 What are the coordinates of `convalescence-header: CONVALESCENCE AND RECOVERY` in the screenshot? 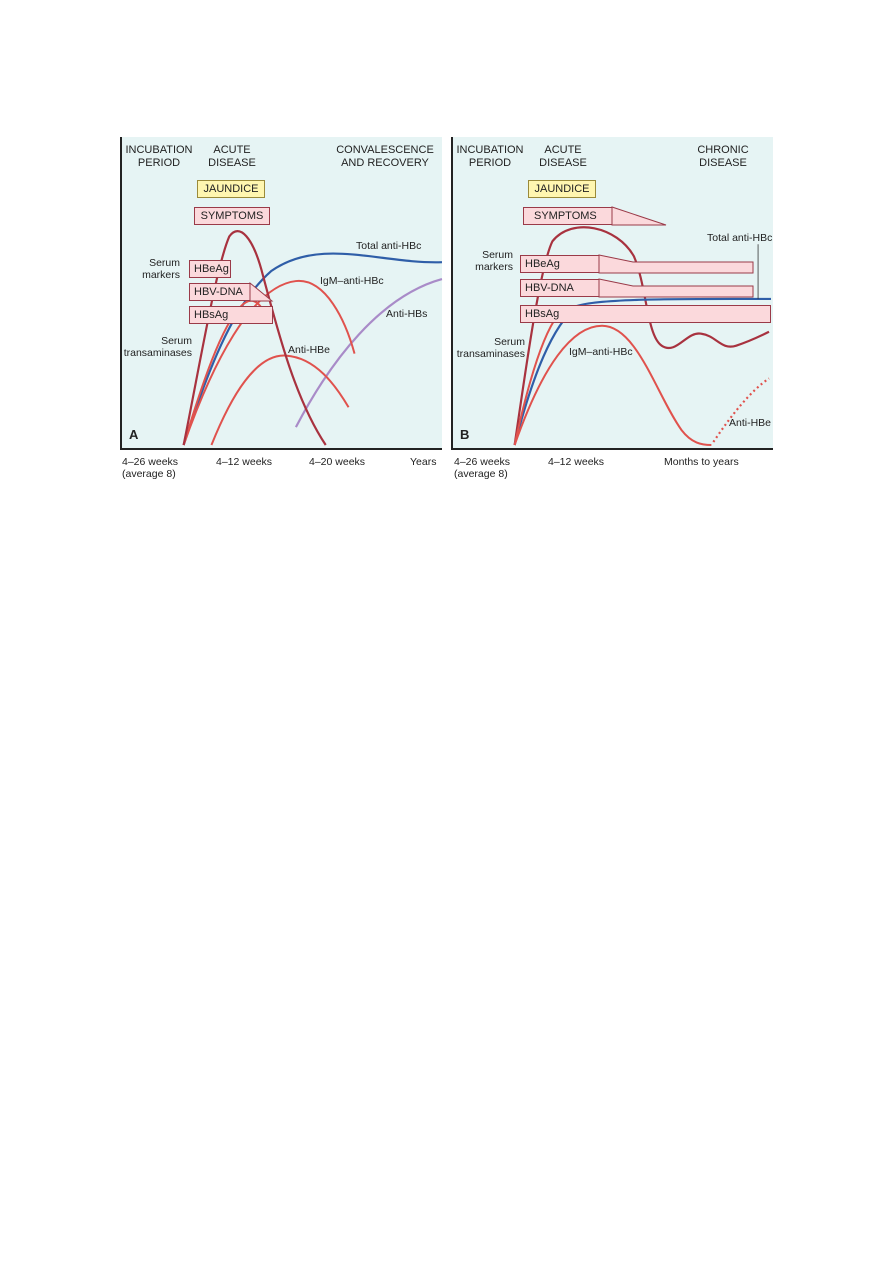 It's located at (385, 156).